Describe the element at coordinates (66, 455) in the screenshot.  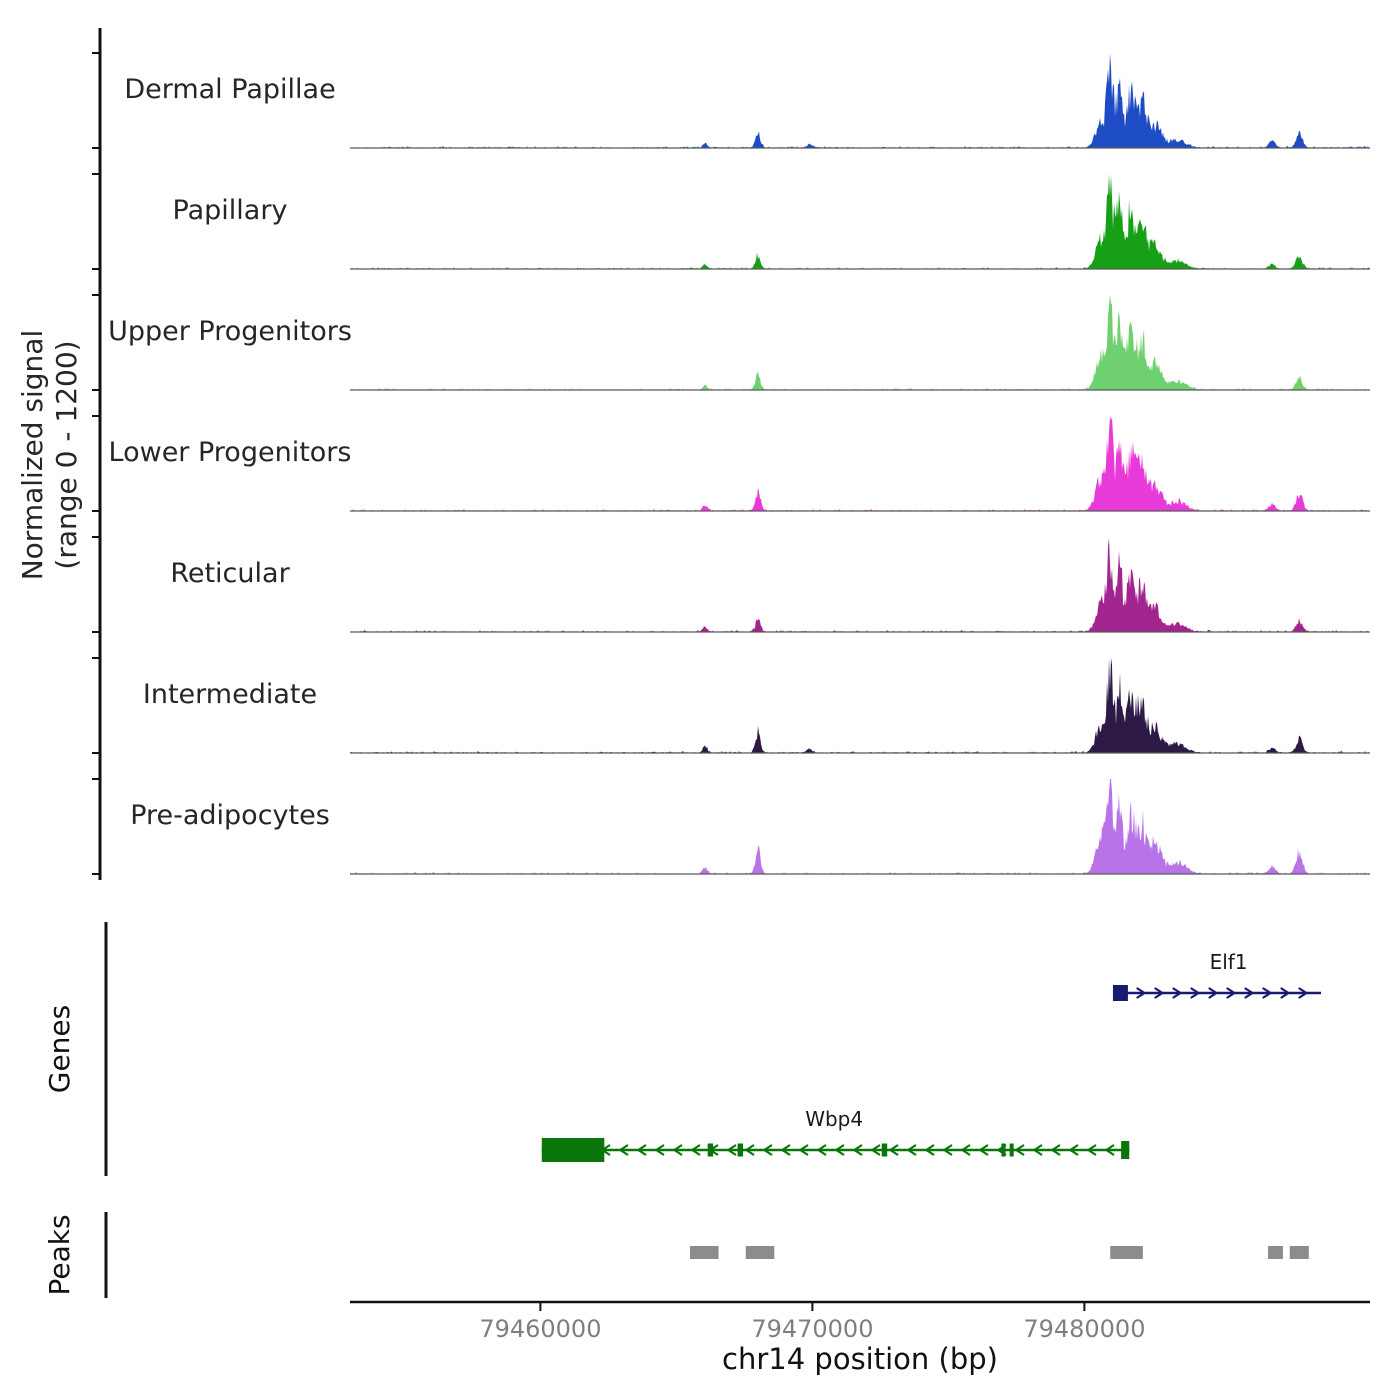
I see `y-axis-label-line2: (range 0 - 1200)` at that location.